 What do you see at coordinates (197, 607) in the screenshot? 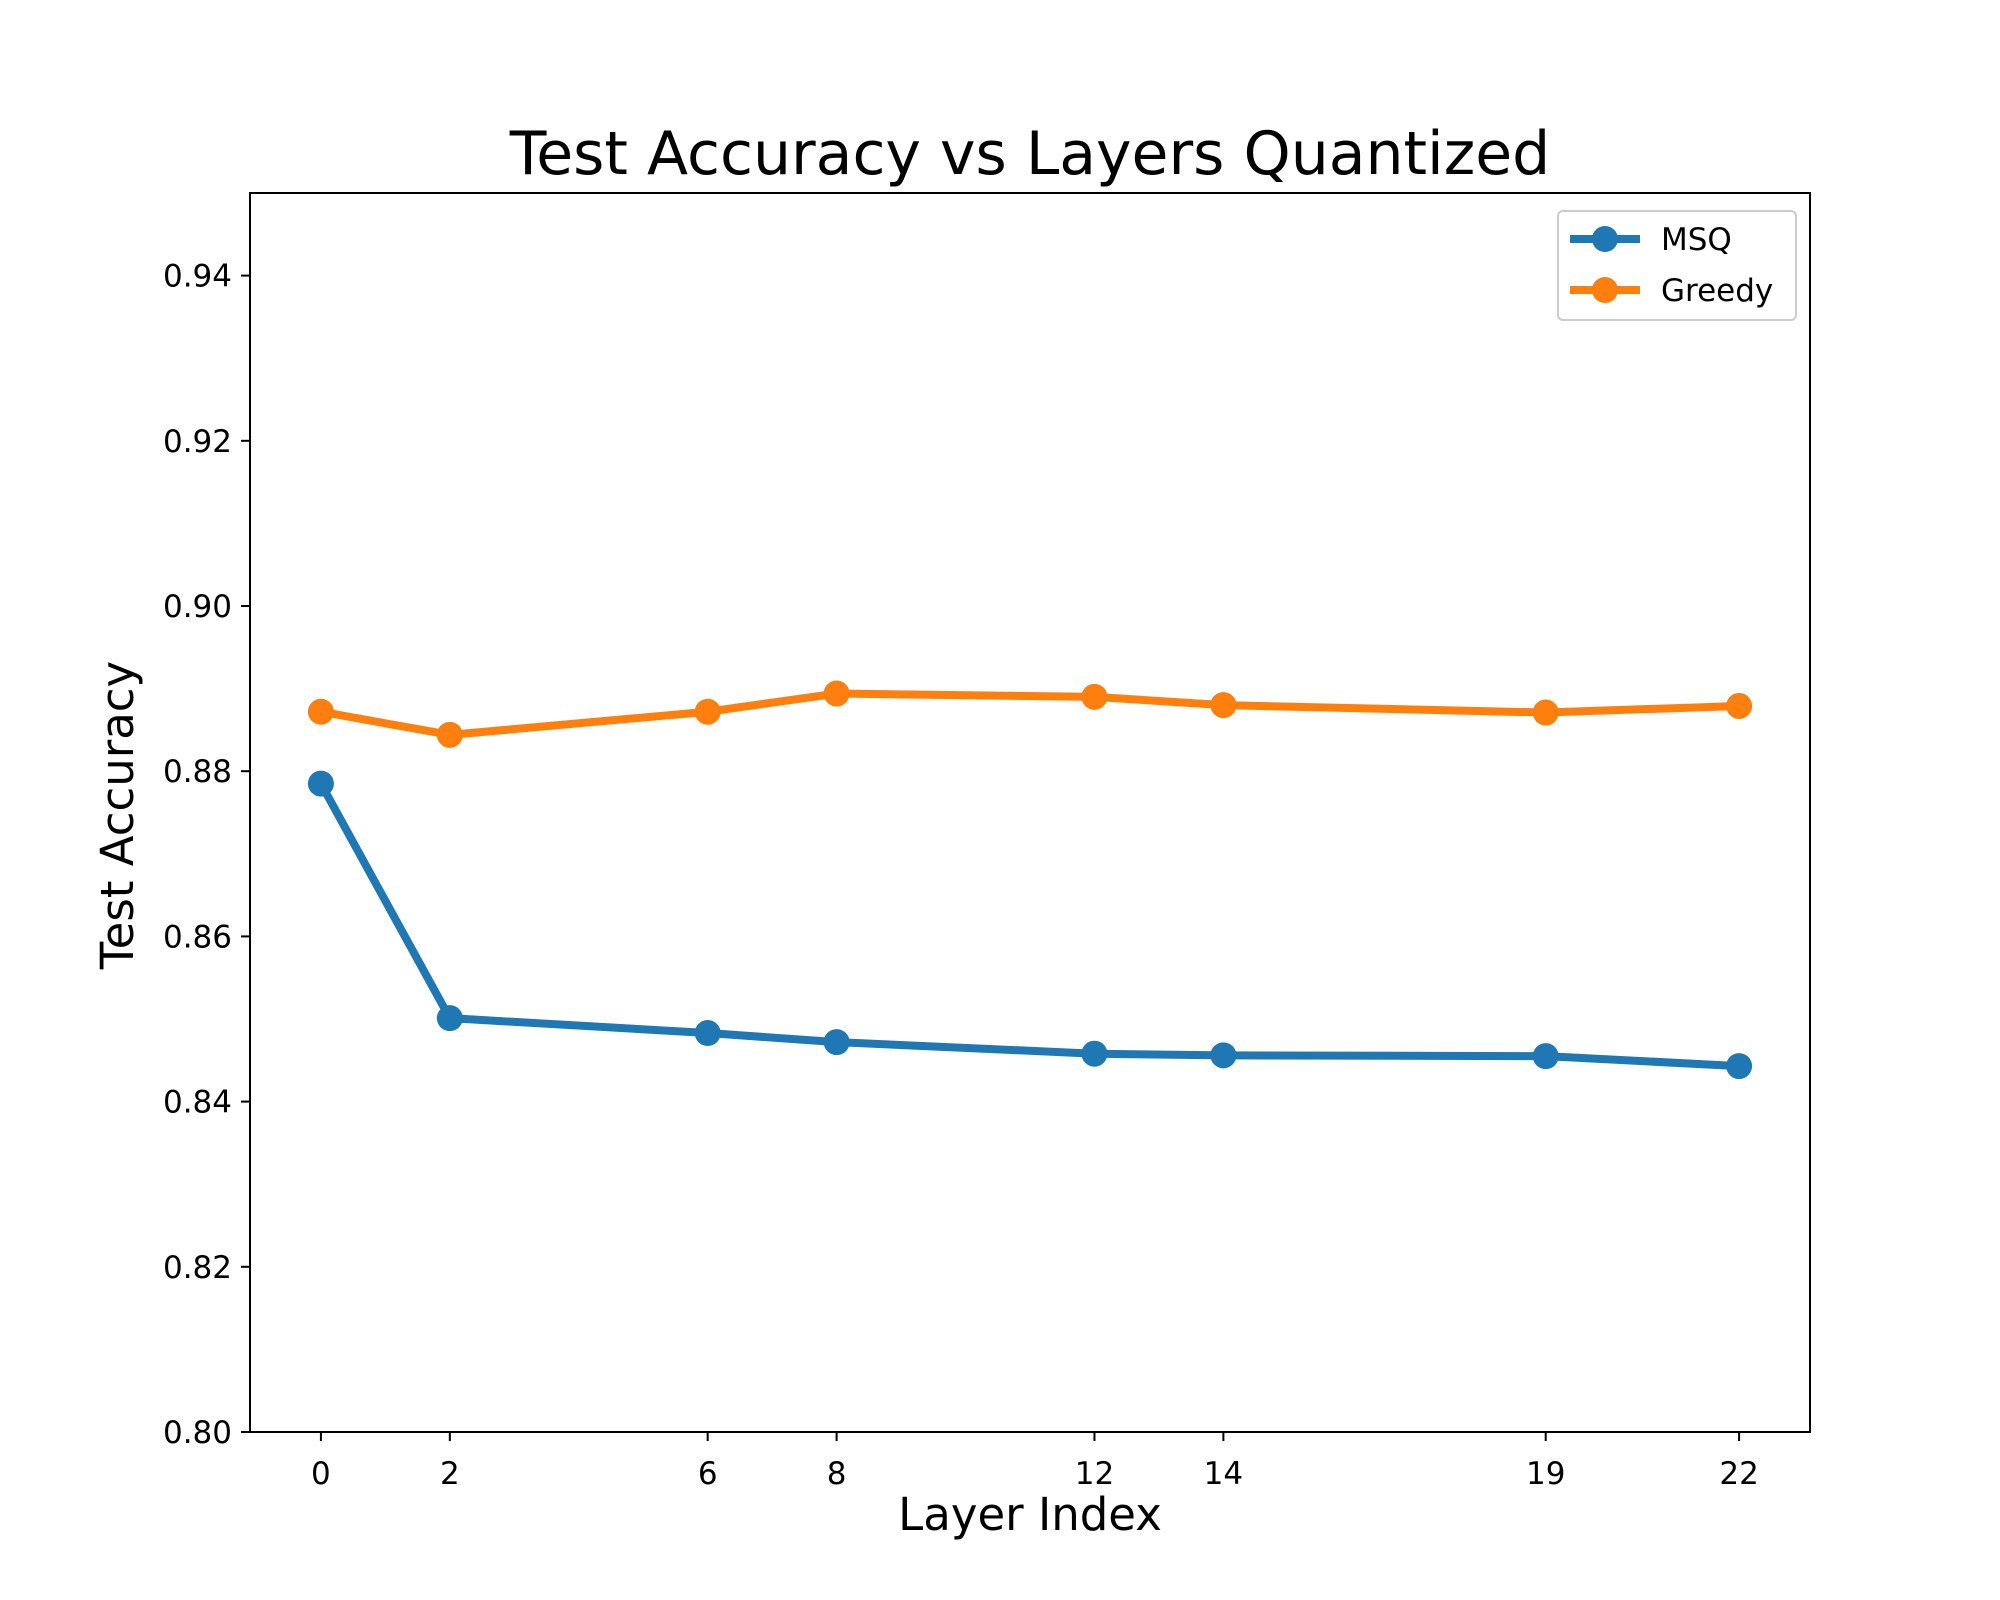
I see `y-tick-label: 0.90` at bounding box center [197, 607].